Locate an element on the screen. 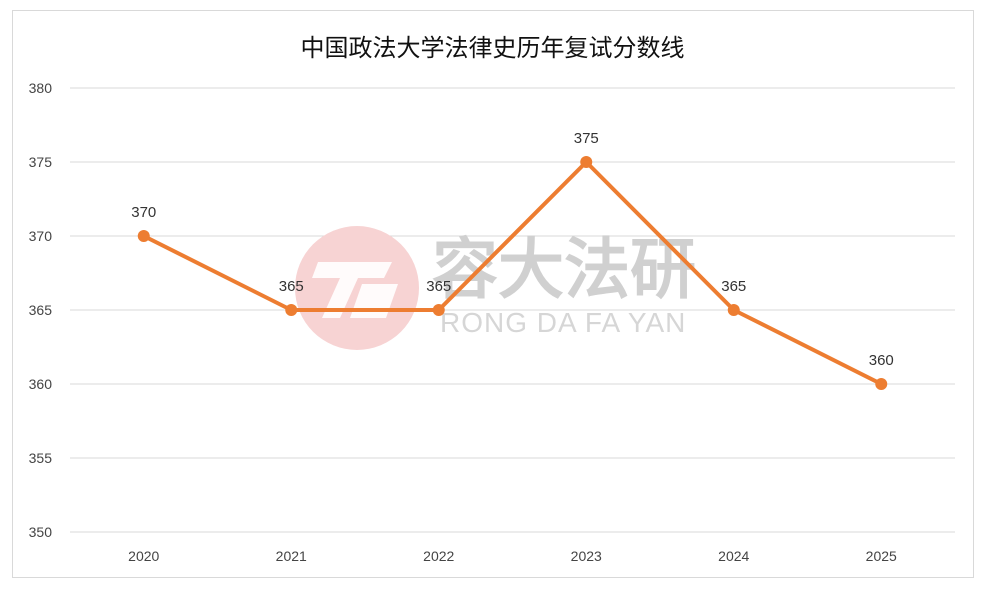 Image resolution: width=985 pixels, height=592 pixels. x-tick-label: 2023 is located at coordinates (586, 556).